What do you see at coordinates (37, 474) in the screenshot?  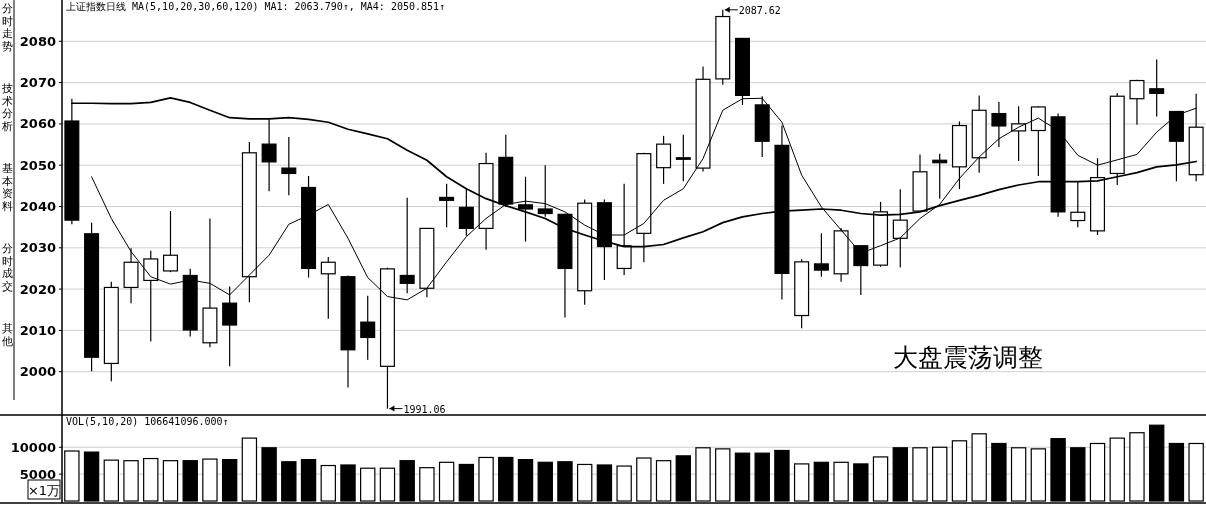 I see `y-tick-label: 5000` at bounding box center [37, 474].